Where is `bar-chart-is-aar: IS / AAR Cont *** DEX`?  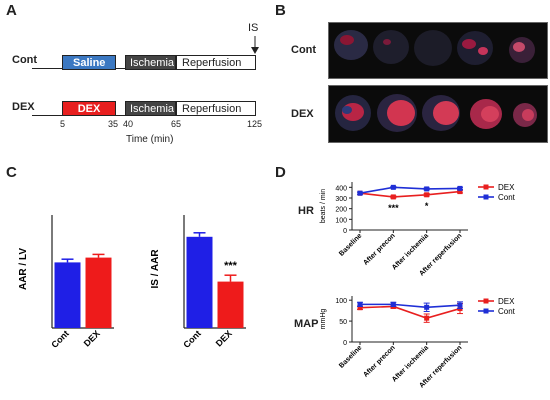
bar-chart-is-aar: IS / AAR Cont *** DEX is located at coordinates (198, 282).